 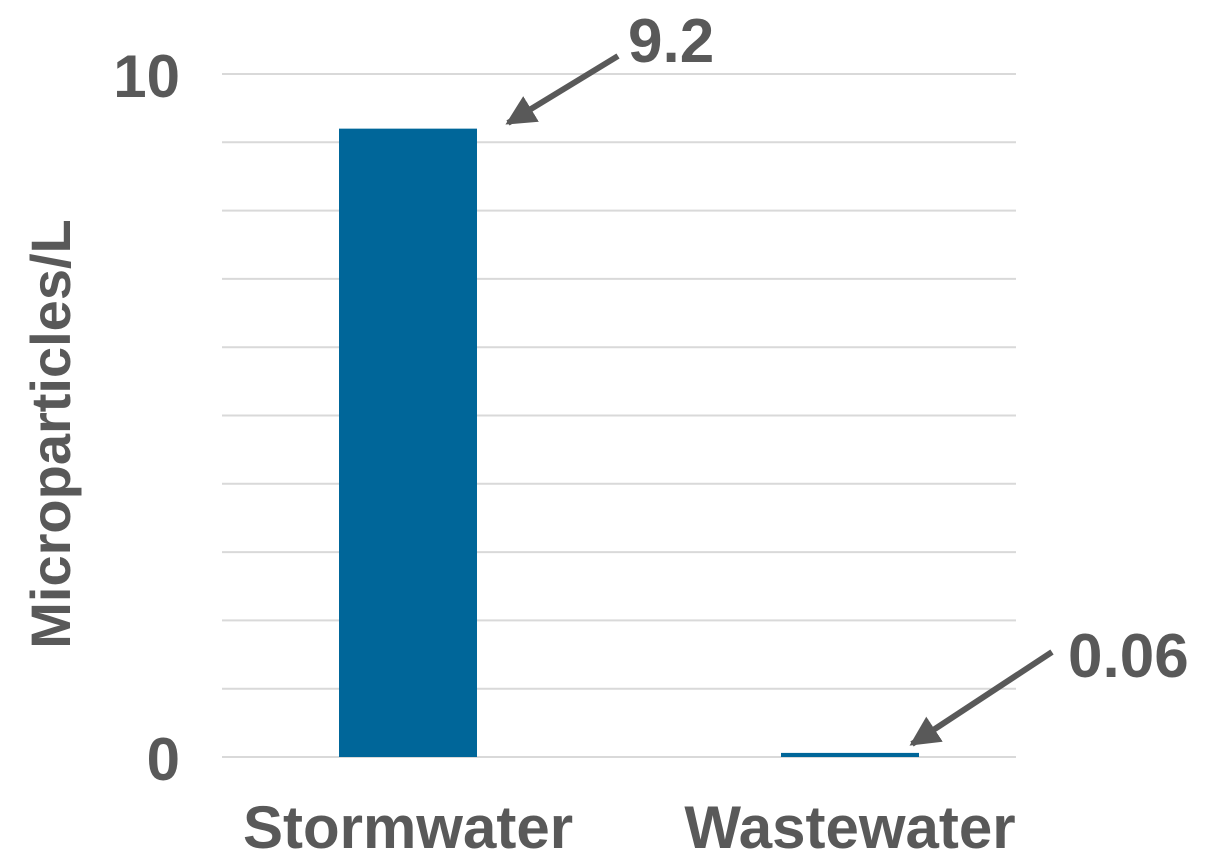 What do you see at coordinates (629, 824) in the screenshot?
I see `x-axis-ticks: Stormwater Wastewater` at bounding box center [629, 824].